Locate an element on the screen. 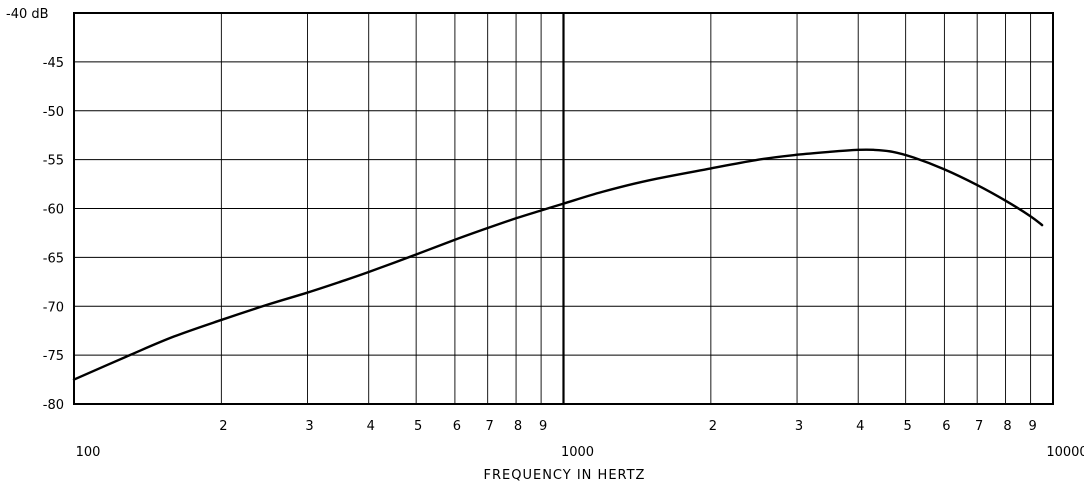 The image size is (1084, 485). x-tick-label: 100 is located at coordinates (88, 452).